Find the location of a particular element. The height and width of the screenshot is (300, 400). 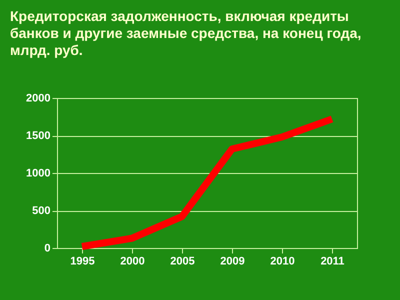

x-tick-label: 2010 is located at coordinates (282, 262).